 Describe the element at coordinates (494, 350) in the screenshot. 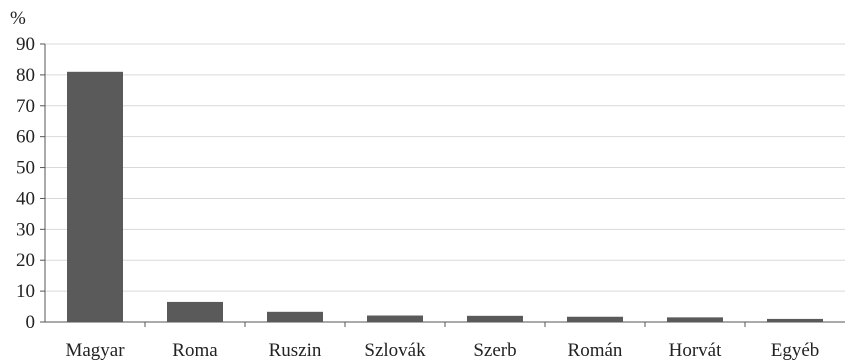

I see `x-category-label: Szerb` at that location.